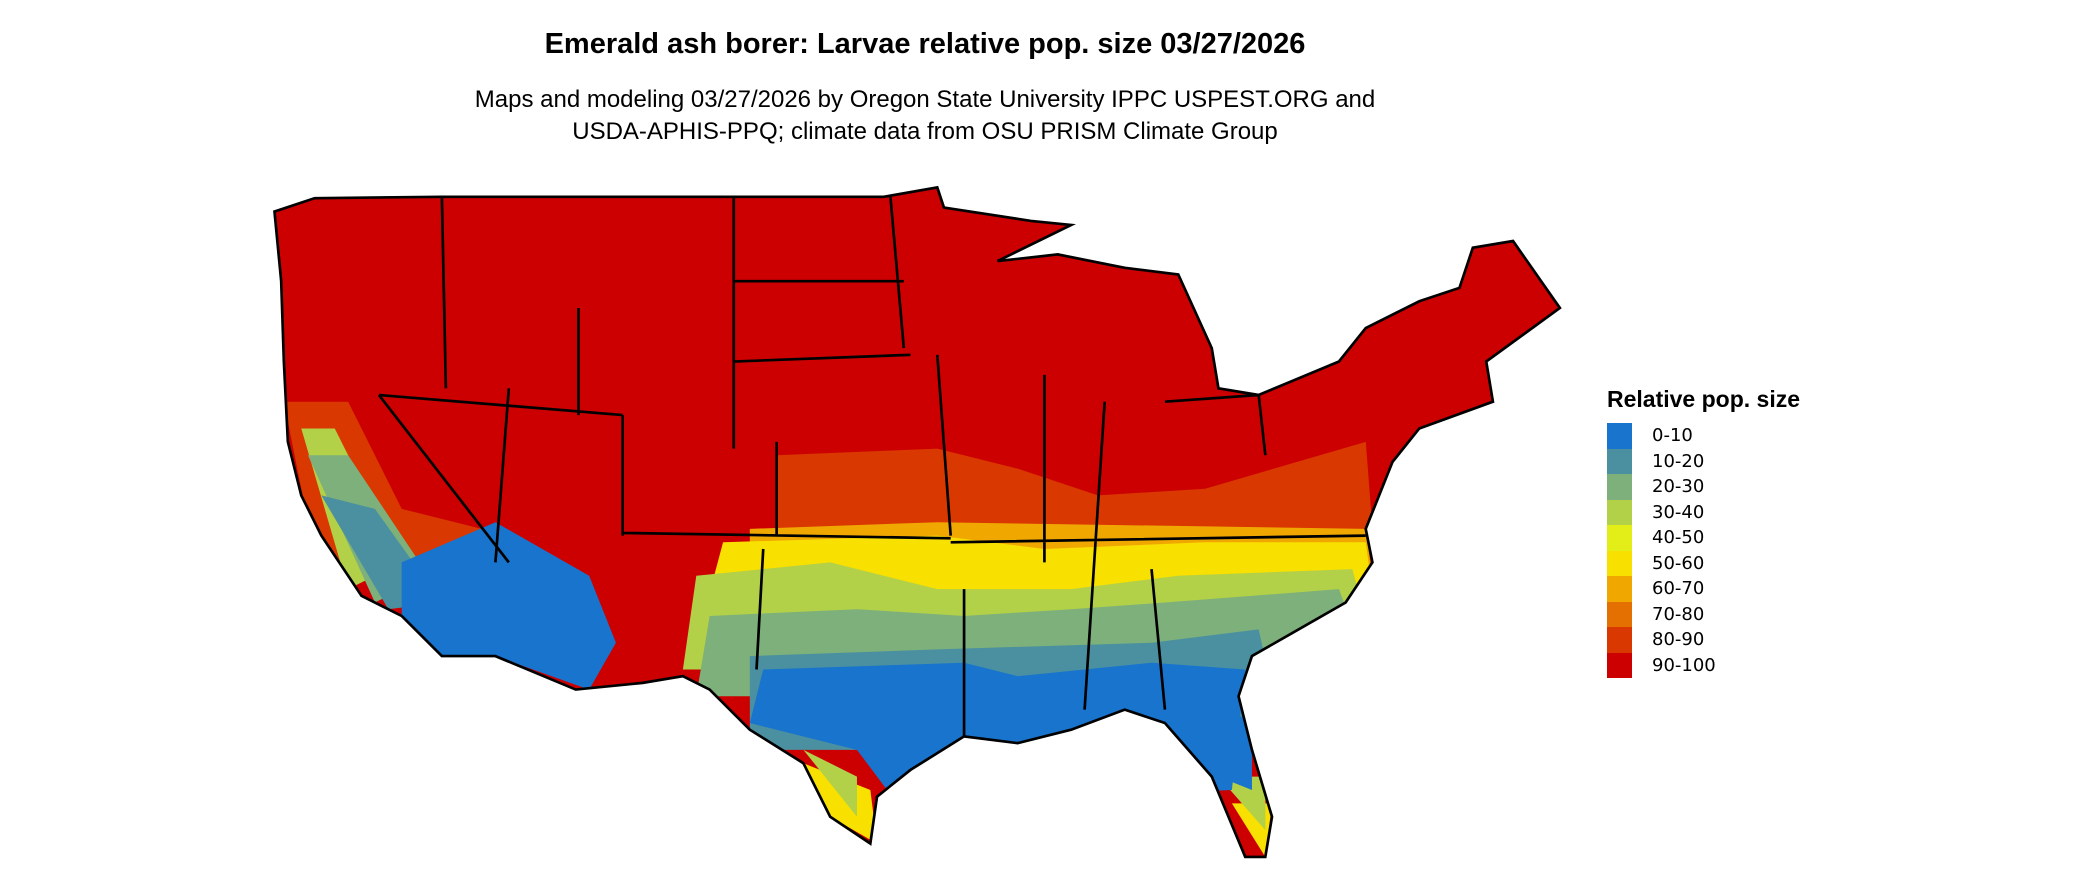 The height and width of the screenshot is (892, 2100). I want to click on legend-item: 90-100, so click(1703, 665).